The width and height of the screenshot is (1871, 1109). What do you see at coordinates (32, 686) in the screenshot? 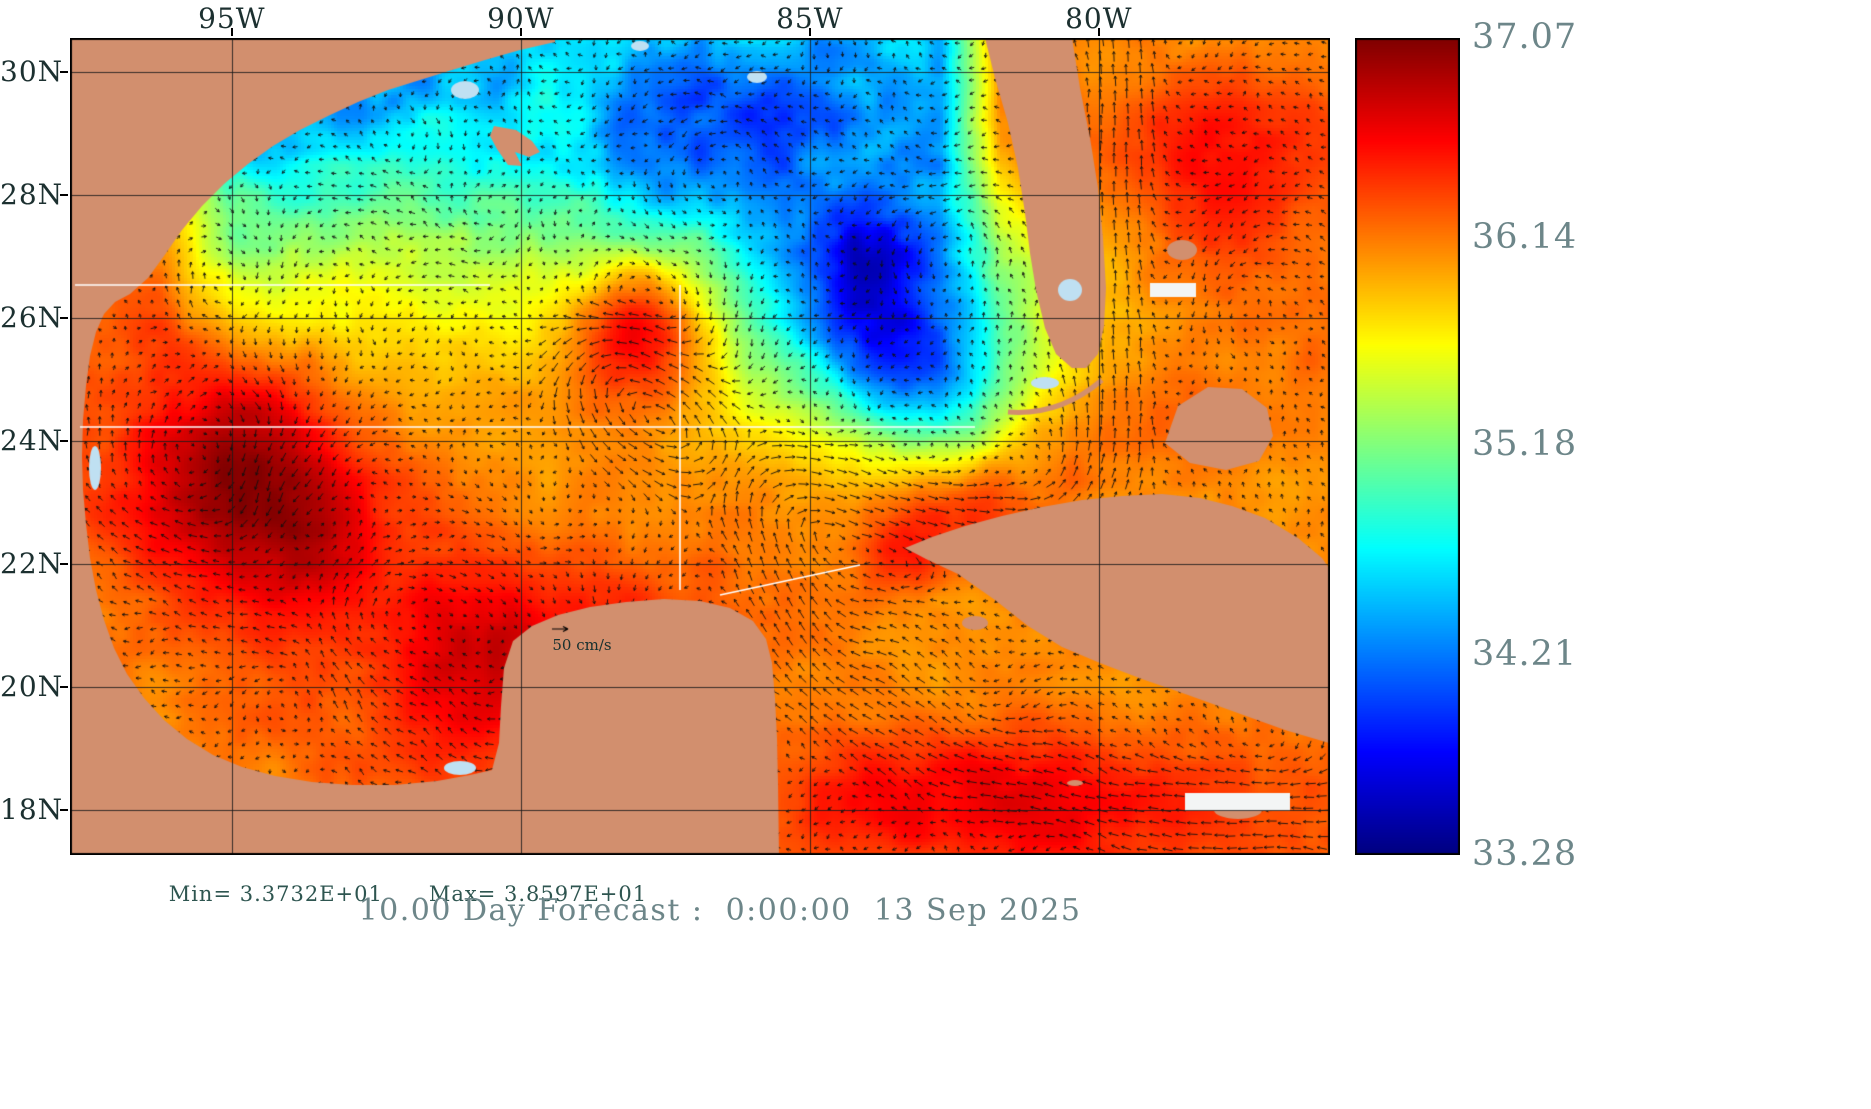
I see `lat-tick-label: 20N` at bounding box center [32, 686].